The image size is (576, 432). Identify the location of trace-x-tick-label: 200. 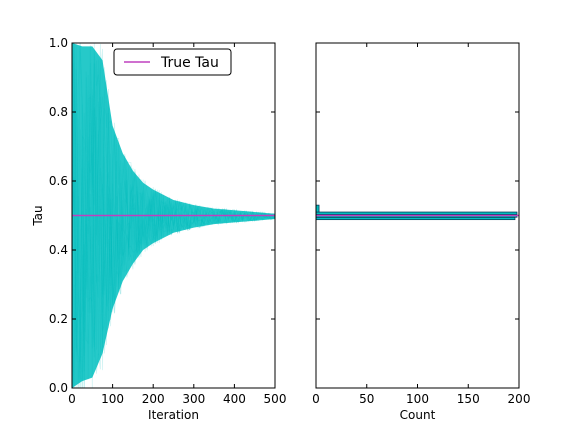
(153, 399).